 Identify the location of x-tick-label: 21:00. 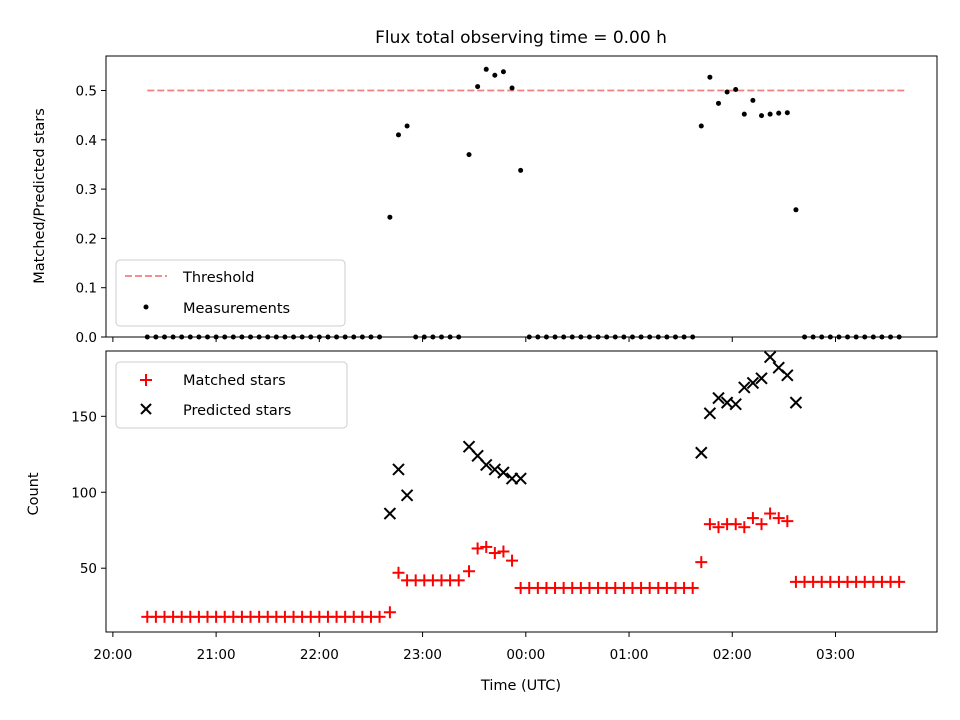
(216, 655).